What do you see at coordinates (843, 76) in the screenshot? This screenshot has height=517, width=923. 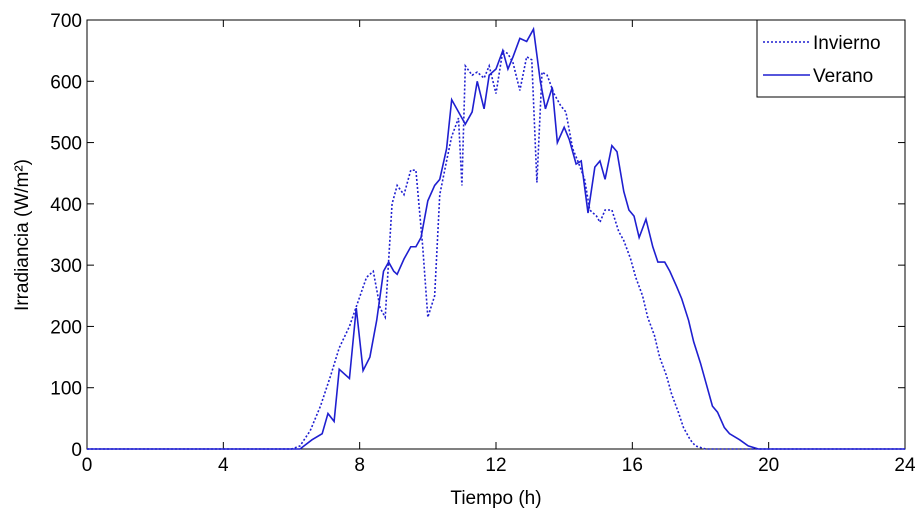 I see `legend-label: Verano` at bounding box center [843, 76].